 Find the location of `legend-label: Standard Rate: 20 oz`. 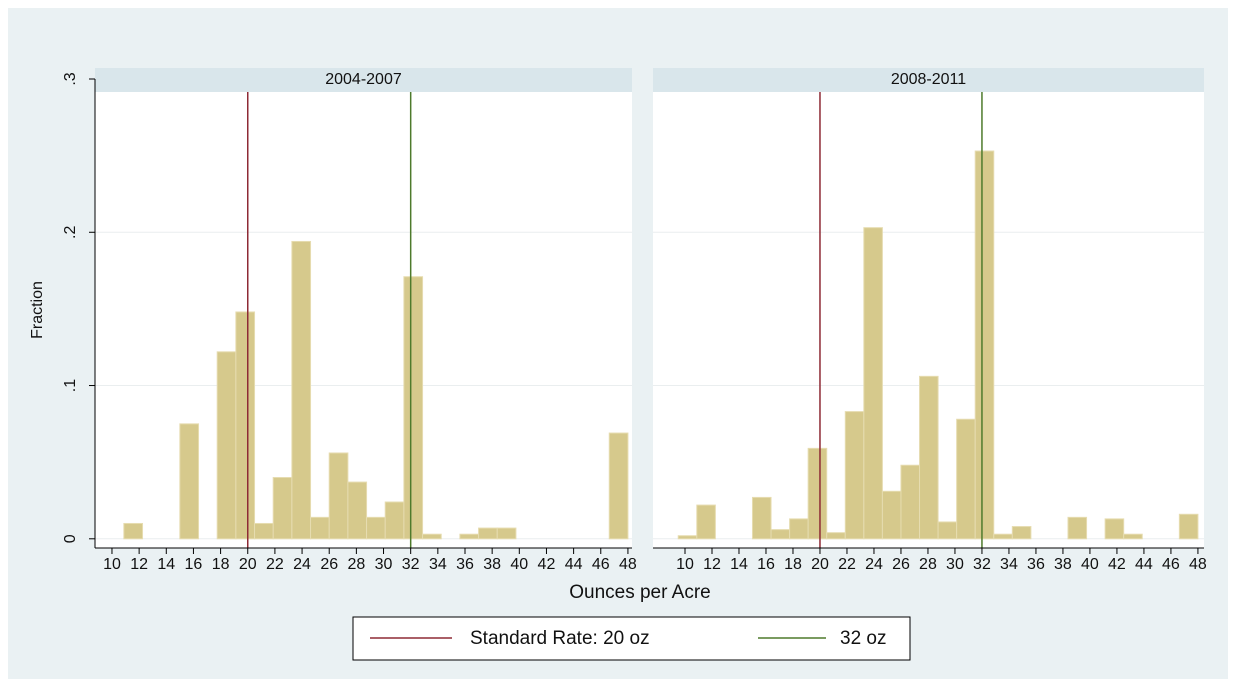

legend-label: Standard Rate: 20 oz is located at coordinates (560, 638).